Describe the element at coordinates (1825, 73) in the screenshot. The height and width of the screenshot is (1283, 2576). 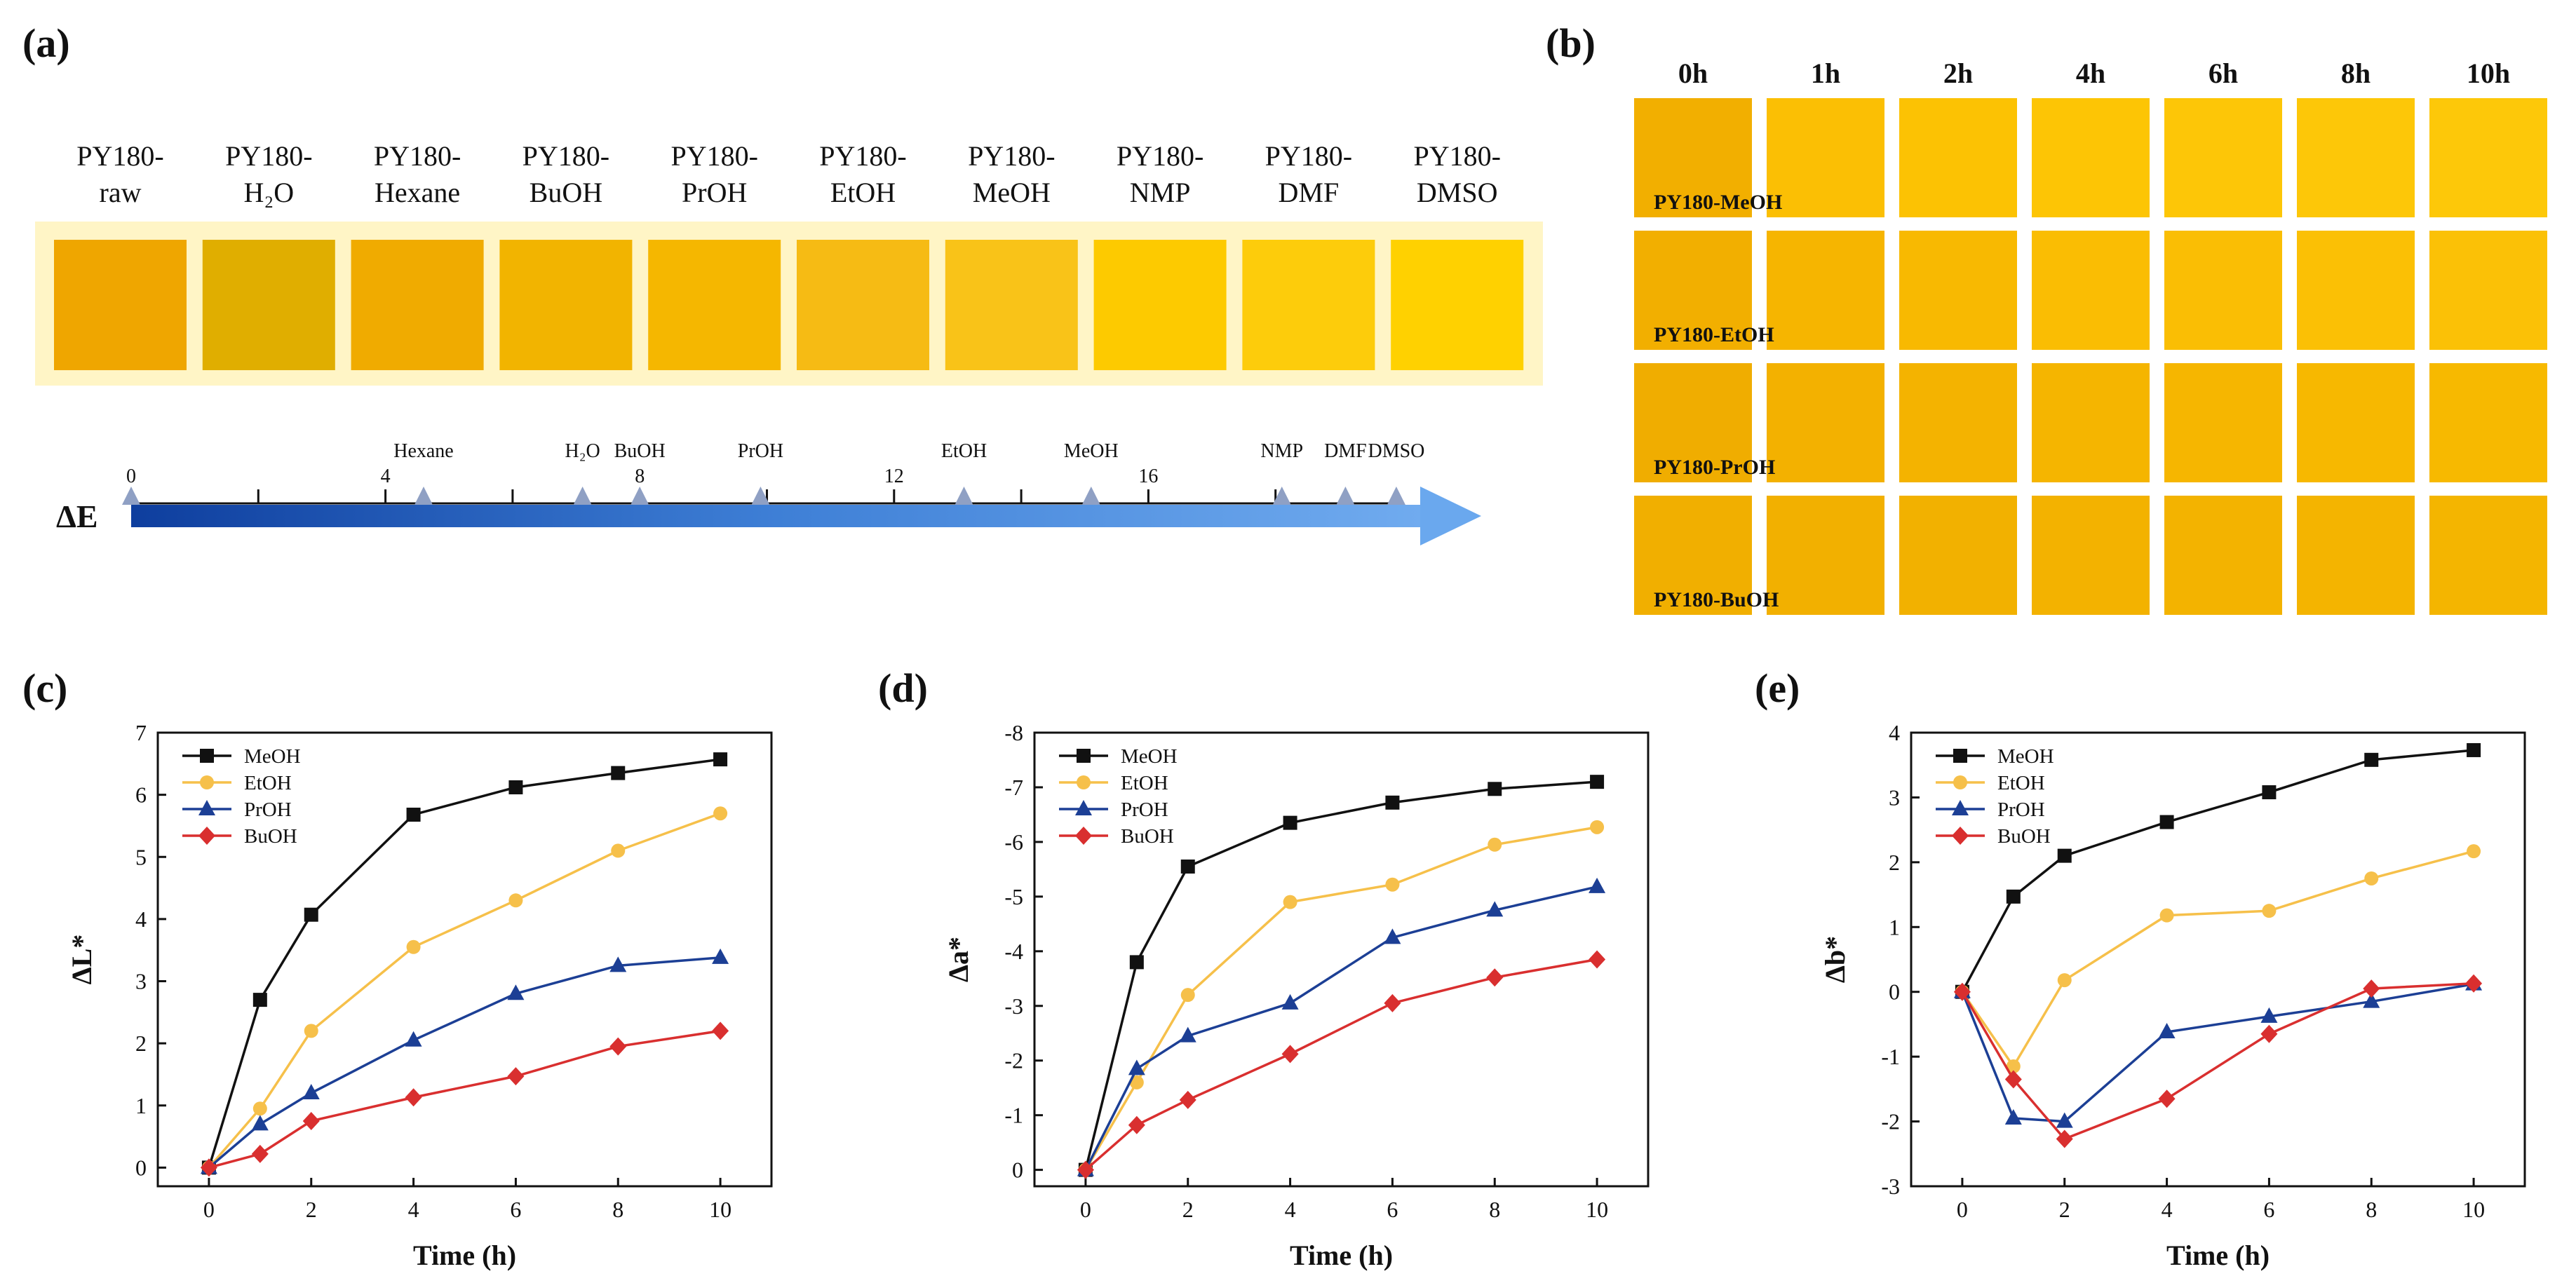
I see `time-header: 1h` at that location.